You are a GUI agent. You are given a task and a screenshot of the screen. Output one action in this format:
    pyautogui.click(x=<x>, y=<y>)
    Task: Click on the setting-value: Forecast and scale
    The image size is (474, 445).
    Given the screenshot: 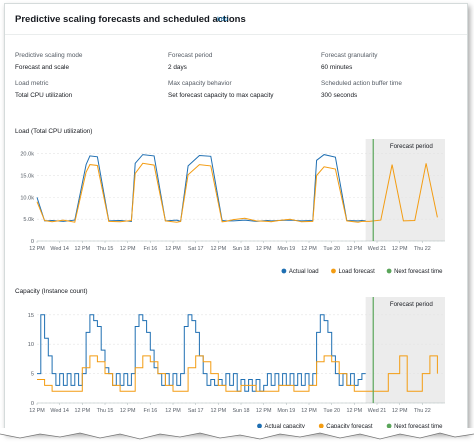 What is the action you would take?
    pyautogui.click(x=42, y=67)
    